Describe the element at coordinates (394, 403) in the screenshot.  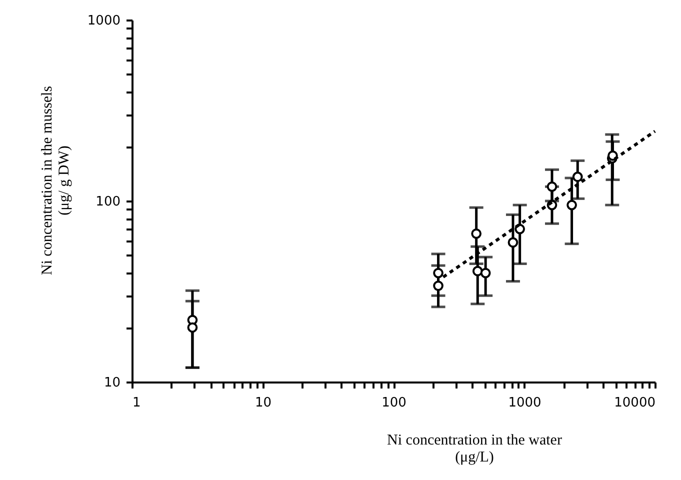
I see `x-tick-label: 100` at that location.